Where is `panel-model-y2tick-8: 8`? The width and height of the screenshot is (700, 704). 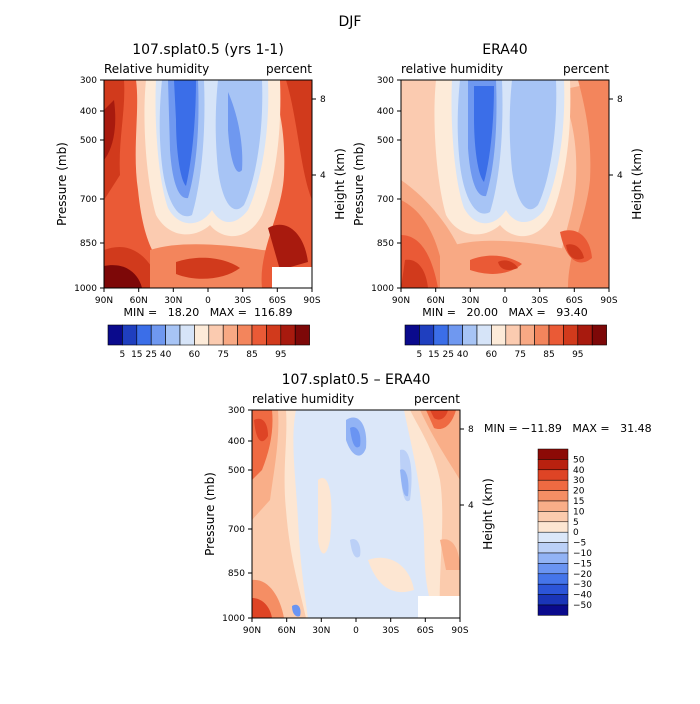 panel-model-y2tick-8: 8 is located at coordinates (323, 100).